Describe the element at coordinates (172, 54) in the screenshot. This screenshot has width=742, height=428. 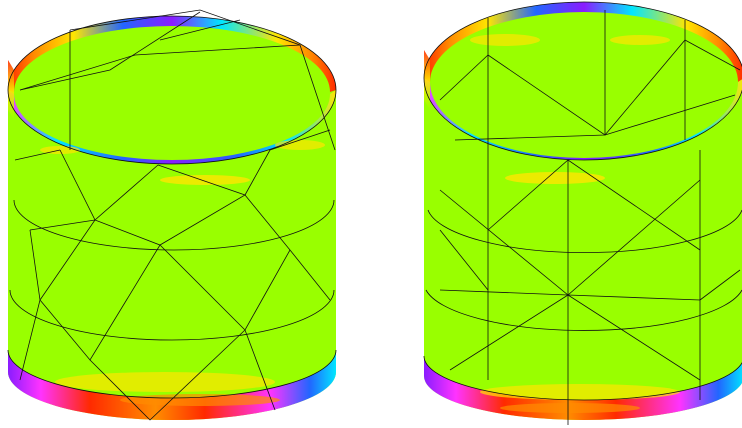
I see `cylinder-left-rim-back` at that location.